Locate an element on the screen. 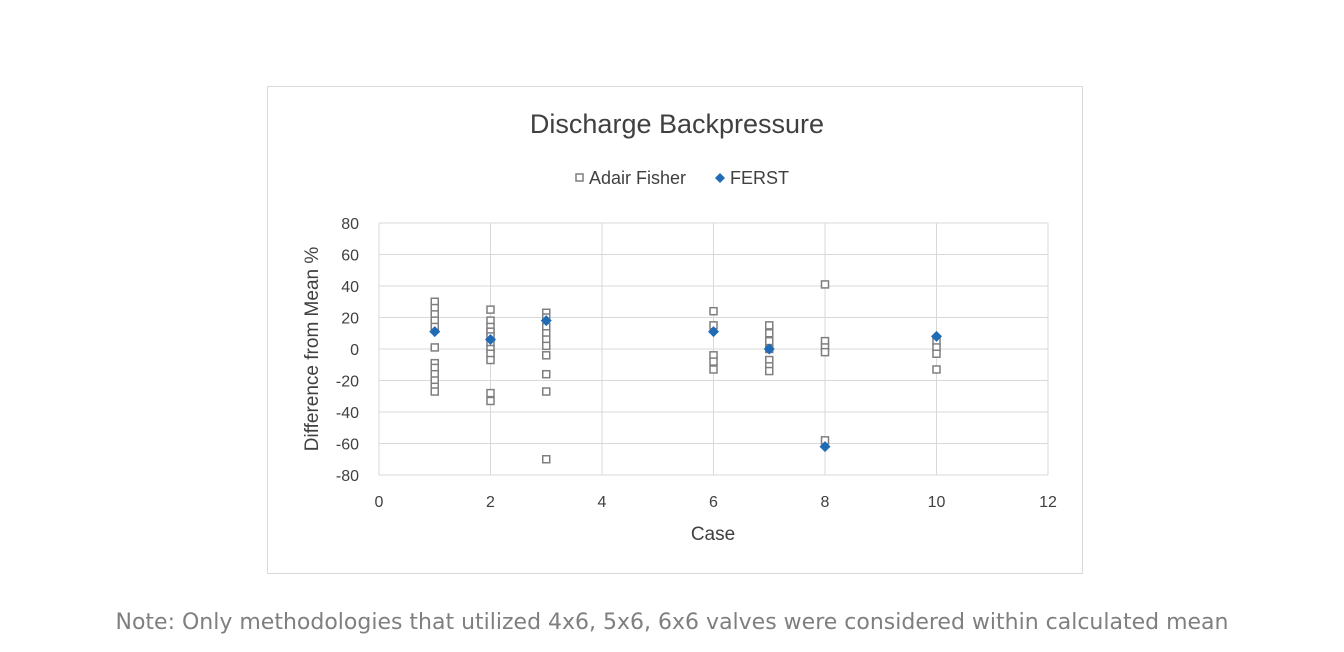 This screenshot has width=1344, height=652. x-tick-label: 10 is located at coordinates (937, 502).